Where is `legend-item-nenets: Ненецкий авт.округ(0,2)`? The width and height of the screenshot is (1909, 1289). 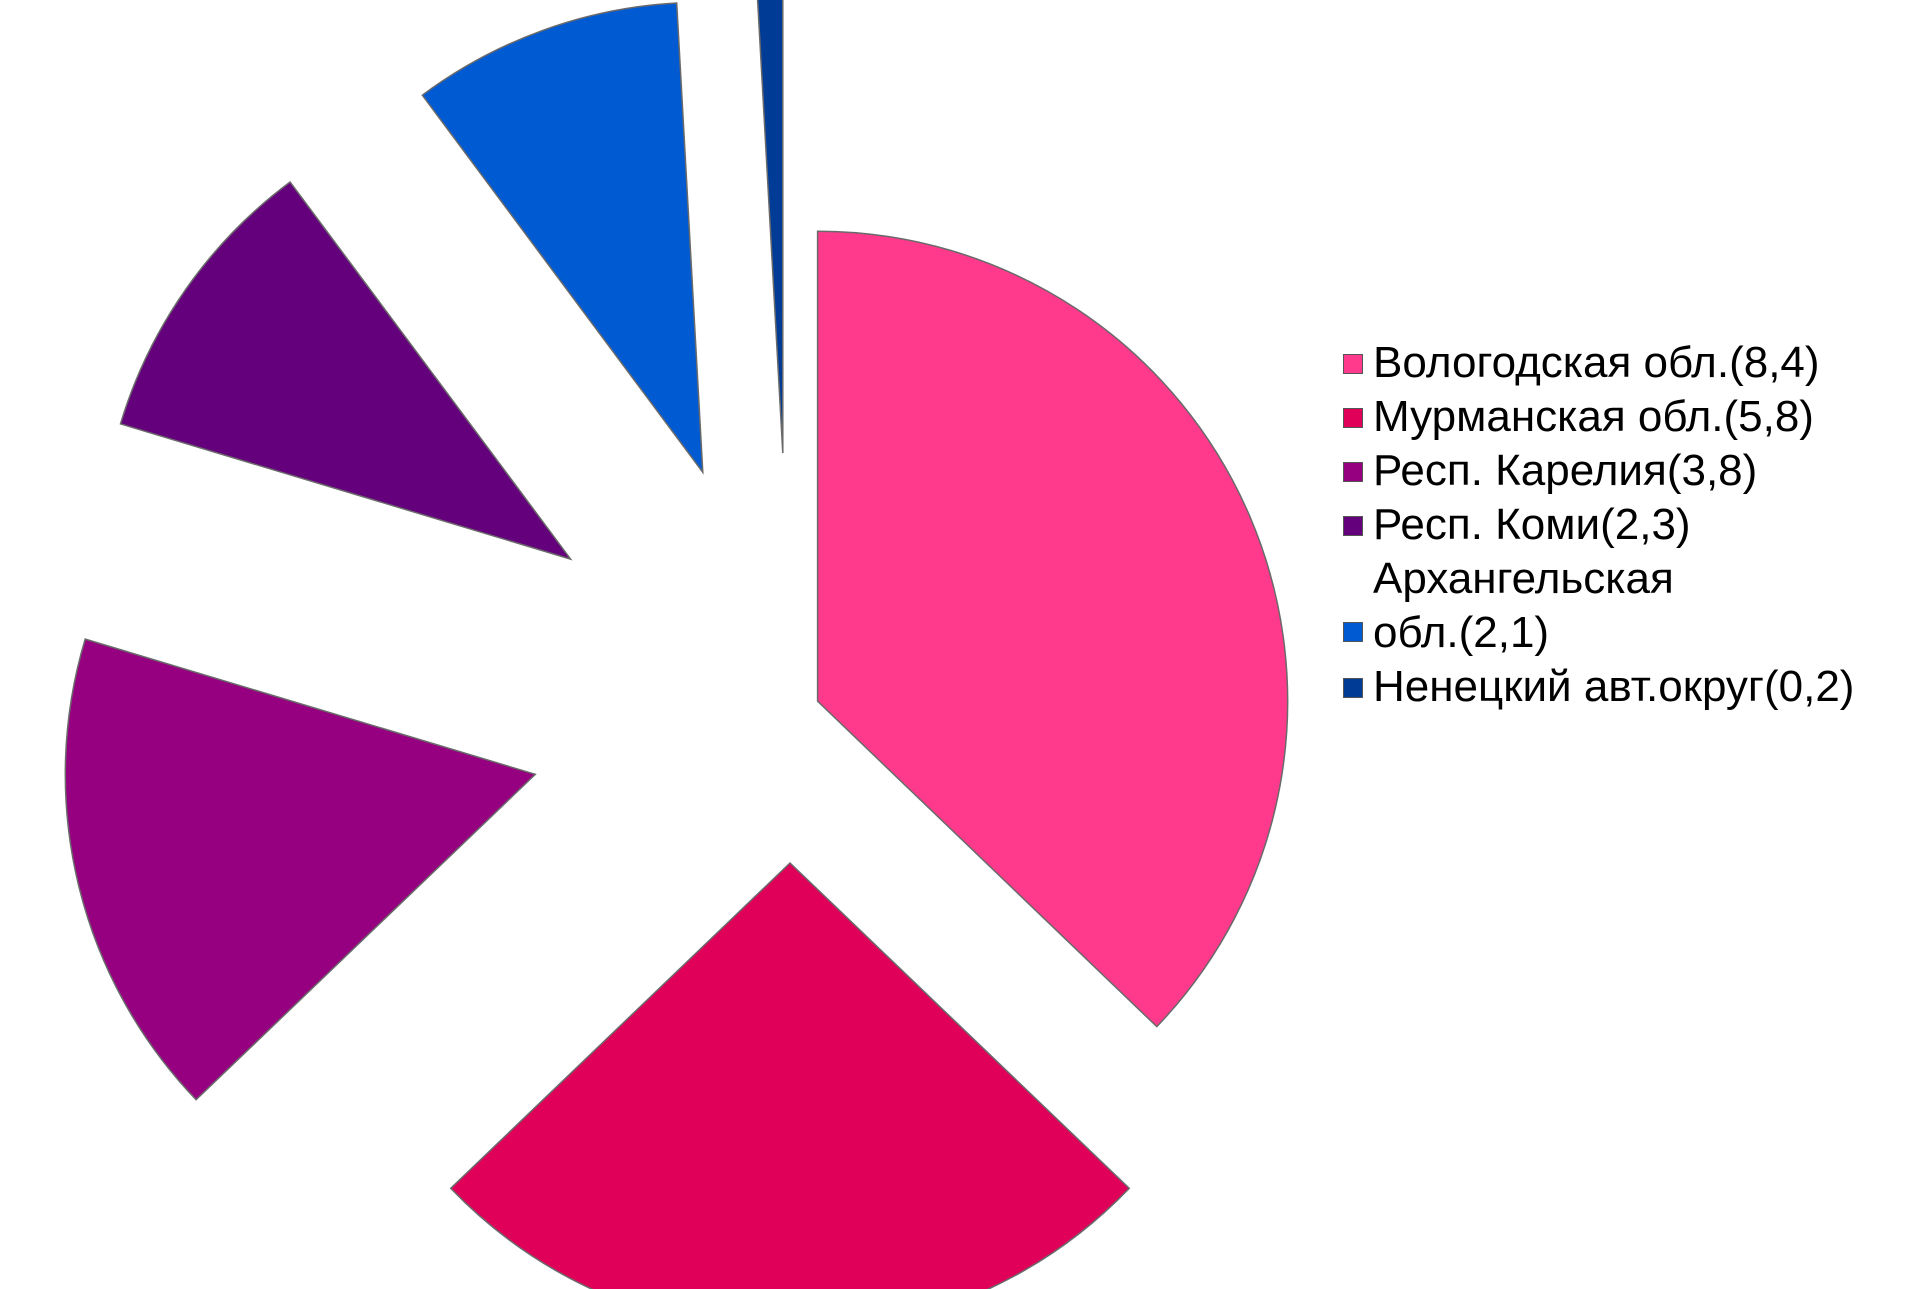
legend-item-nenets: Ненецкий авт.округ(0,2) is located at coordinates (1623, 687).